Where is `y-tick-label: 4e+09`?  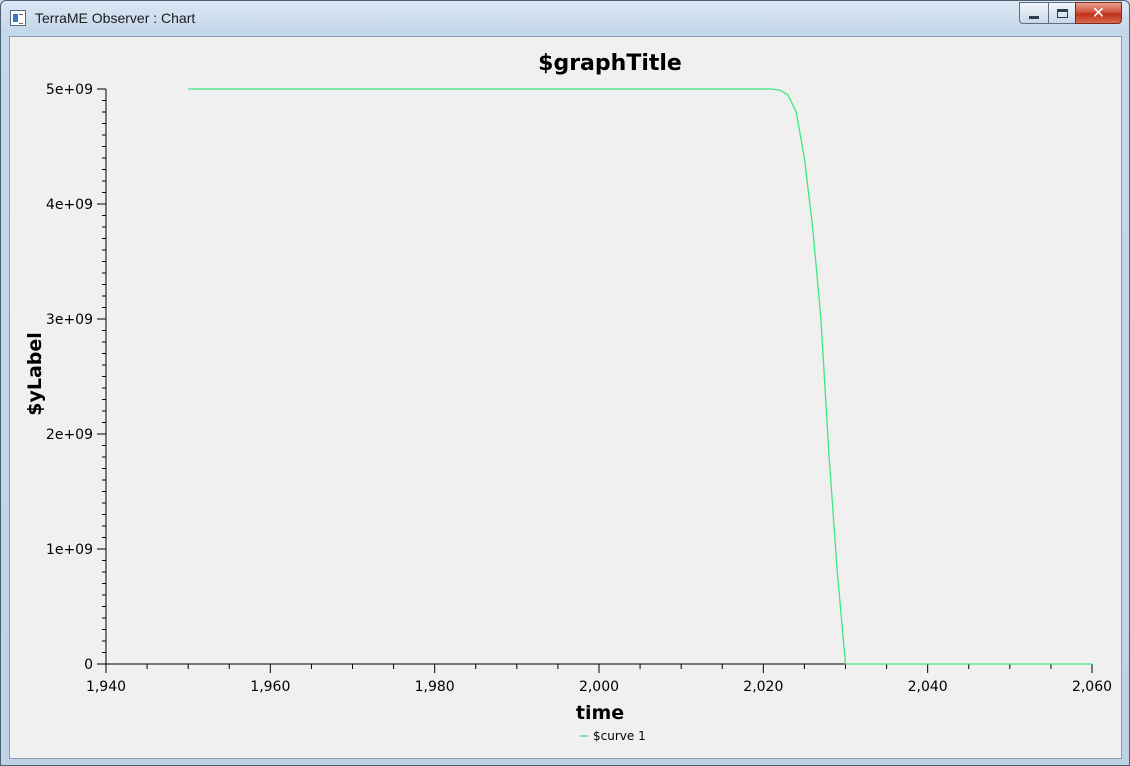 y-tick-label: 4e+09 is located at coordinates (69, 205).